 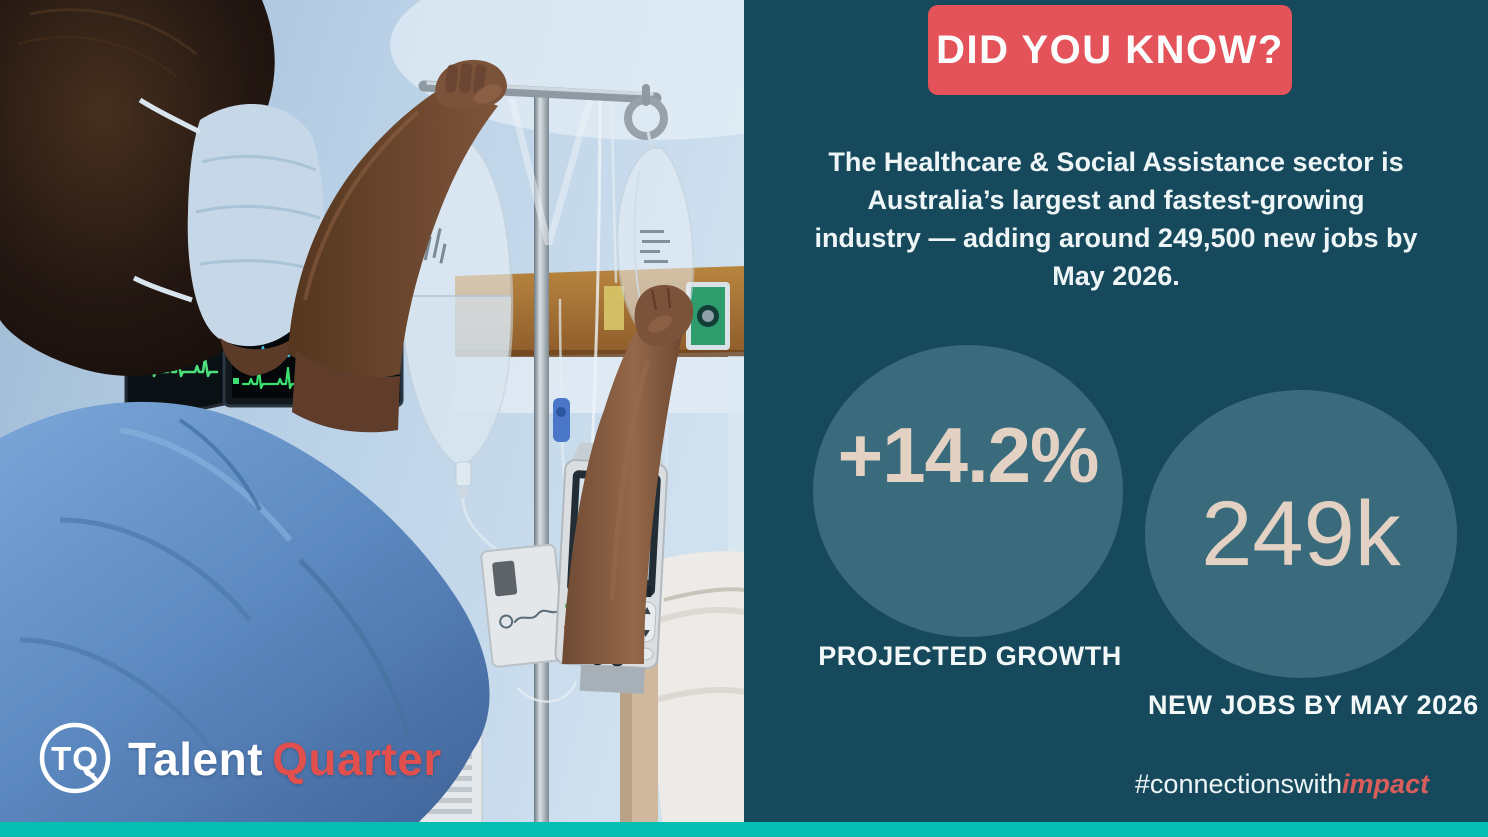 I want to click on roller-clamp, so click(x=561, y=420).